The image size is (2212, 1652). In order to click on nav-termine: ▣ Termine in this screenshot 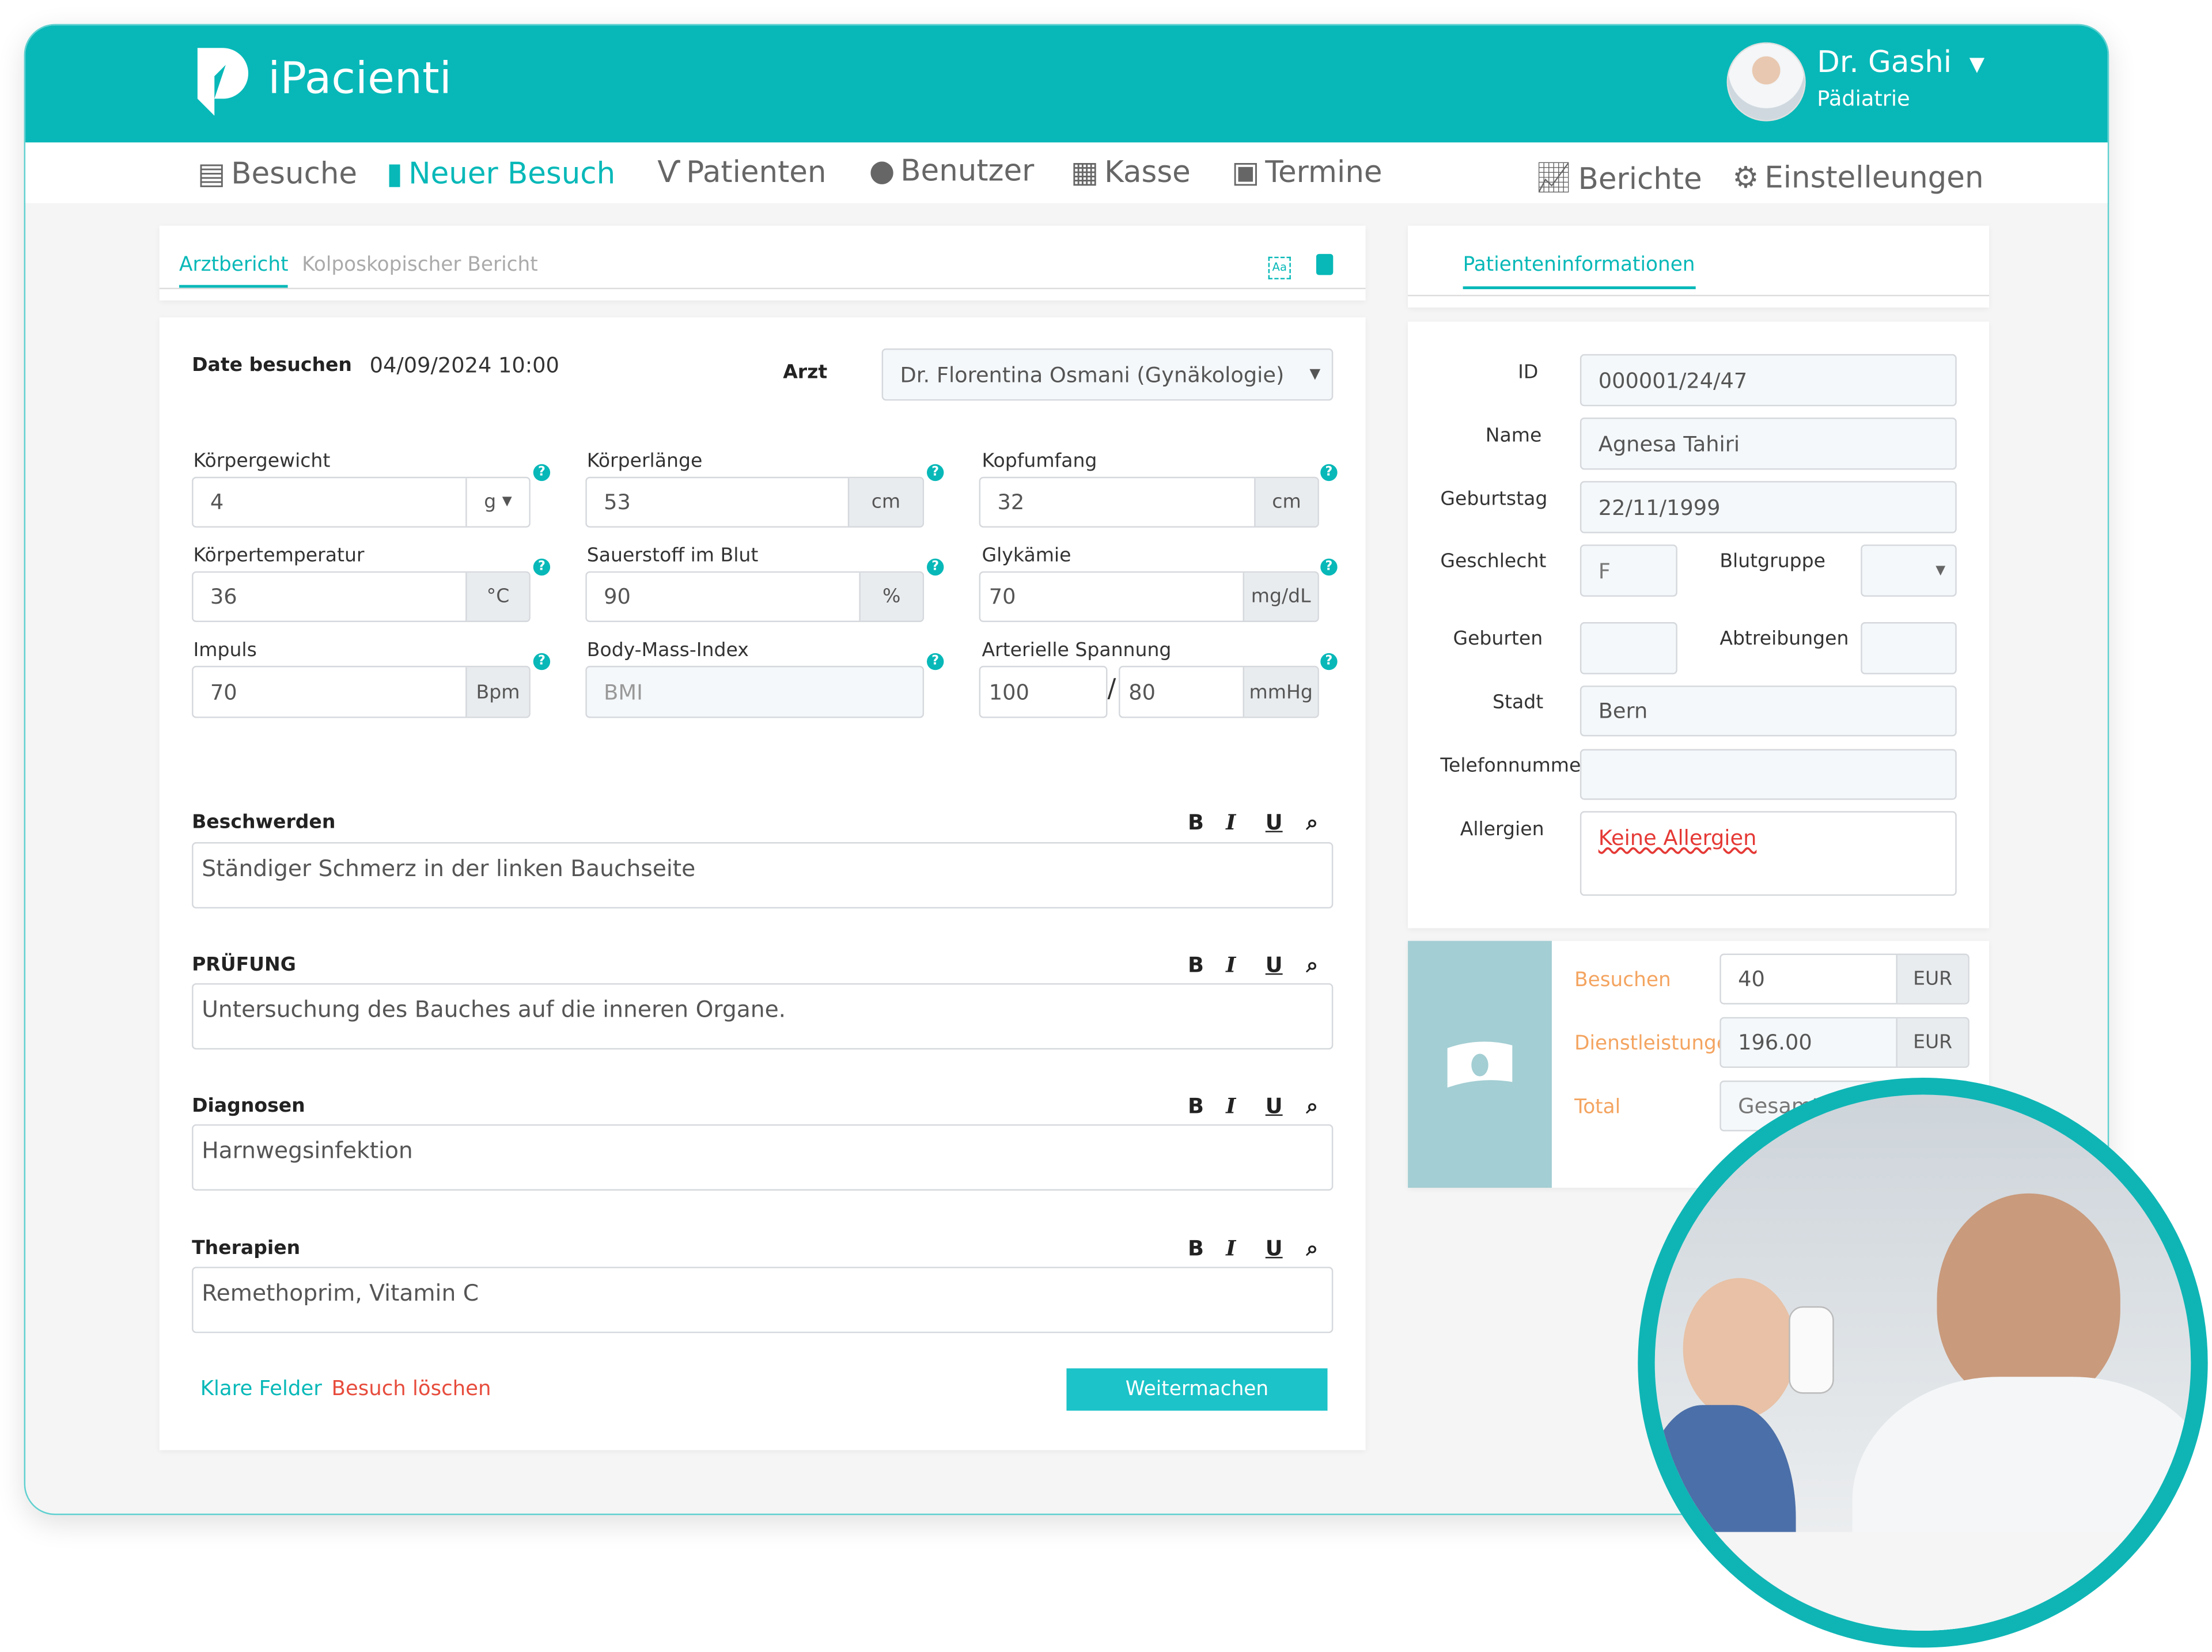, I will do `click(1306, 172)`.